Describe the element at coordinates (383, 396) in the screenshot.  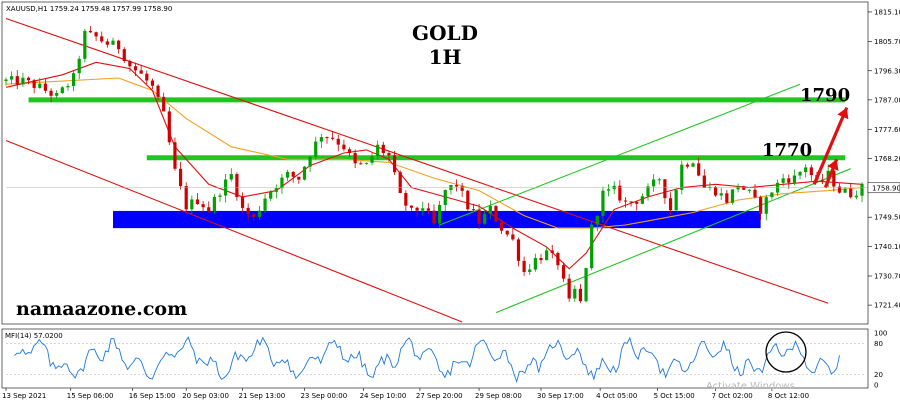
I see `time-tick-label: 24 Sep 10:00` at that location.